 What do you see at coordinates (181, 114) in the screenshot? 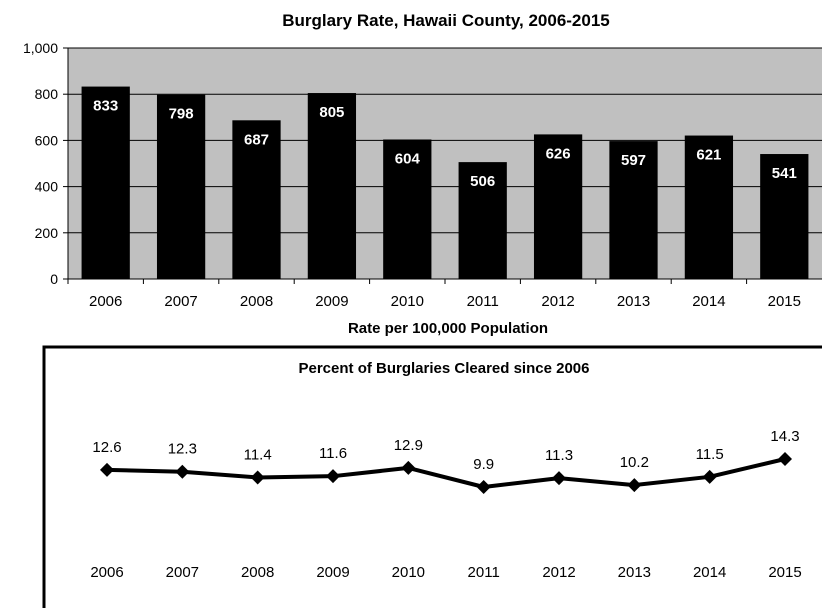
I see `bar-data-label: 798` at bounding box center [181, 114].